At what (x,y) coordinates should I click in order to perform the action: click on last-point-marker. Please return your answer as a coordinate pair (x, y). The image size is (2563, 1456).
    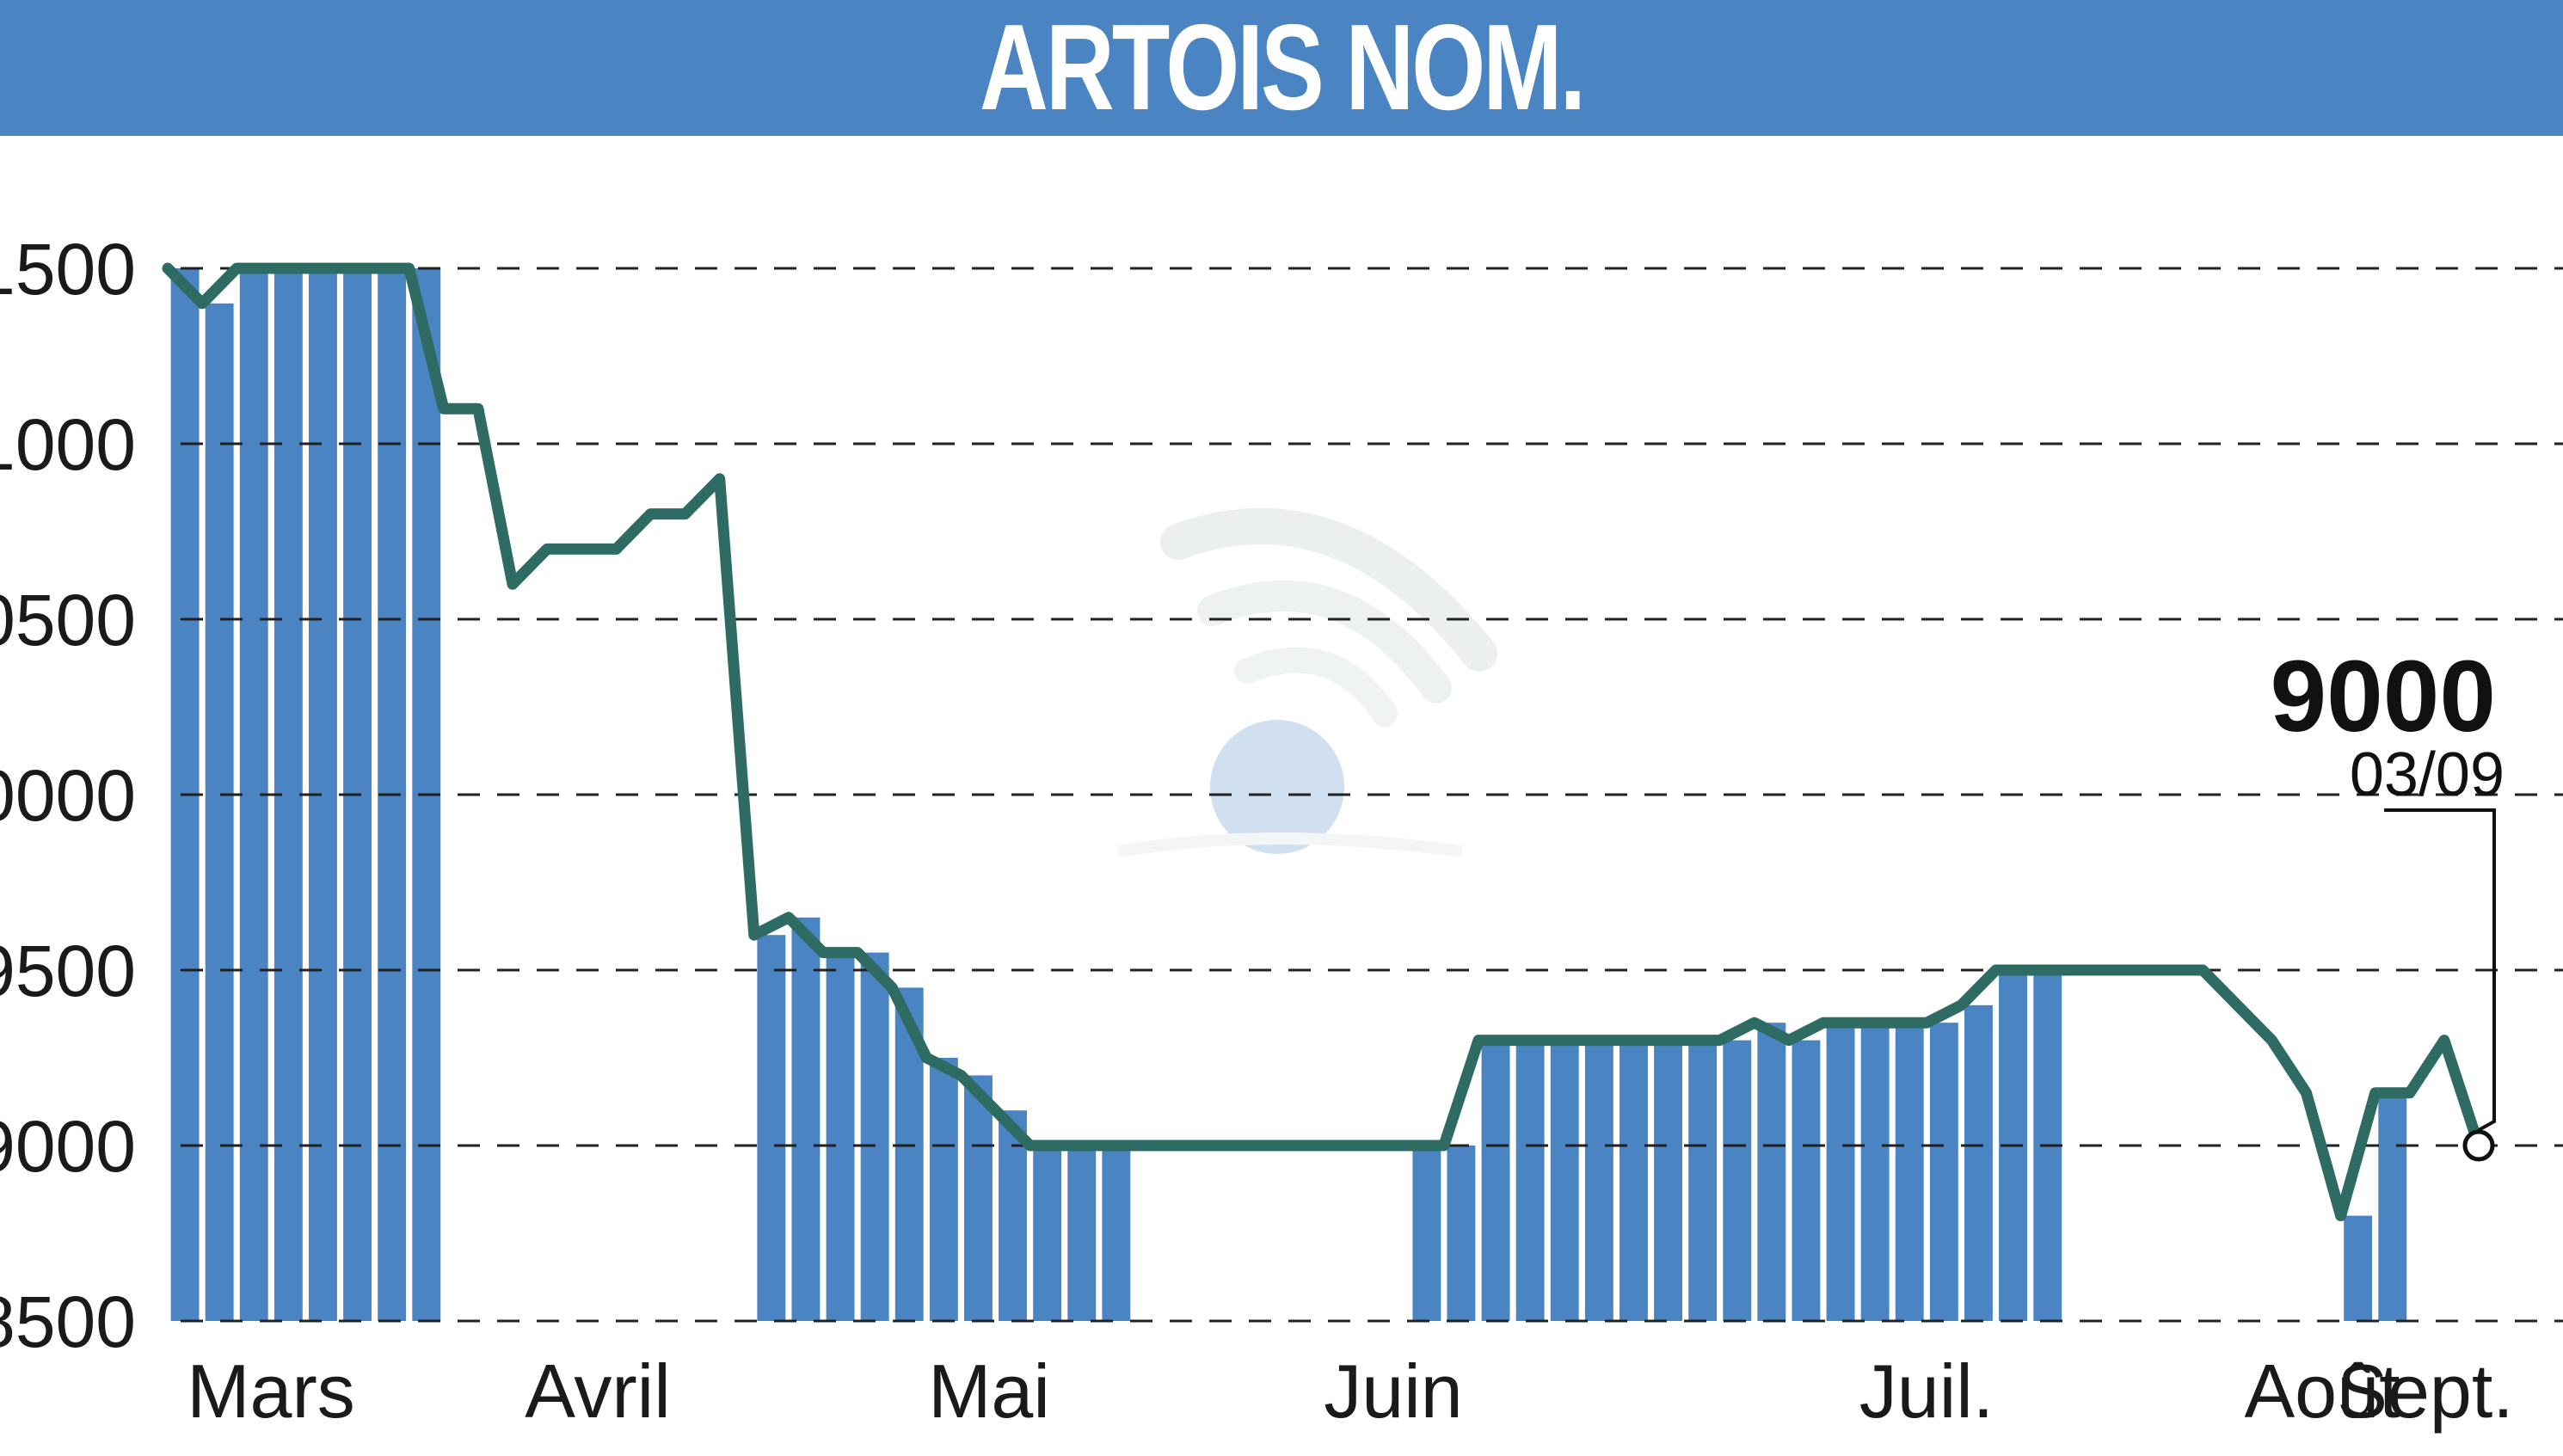
    Looking at the image, I should click on (2478, 1146).